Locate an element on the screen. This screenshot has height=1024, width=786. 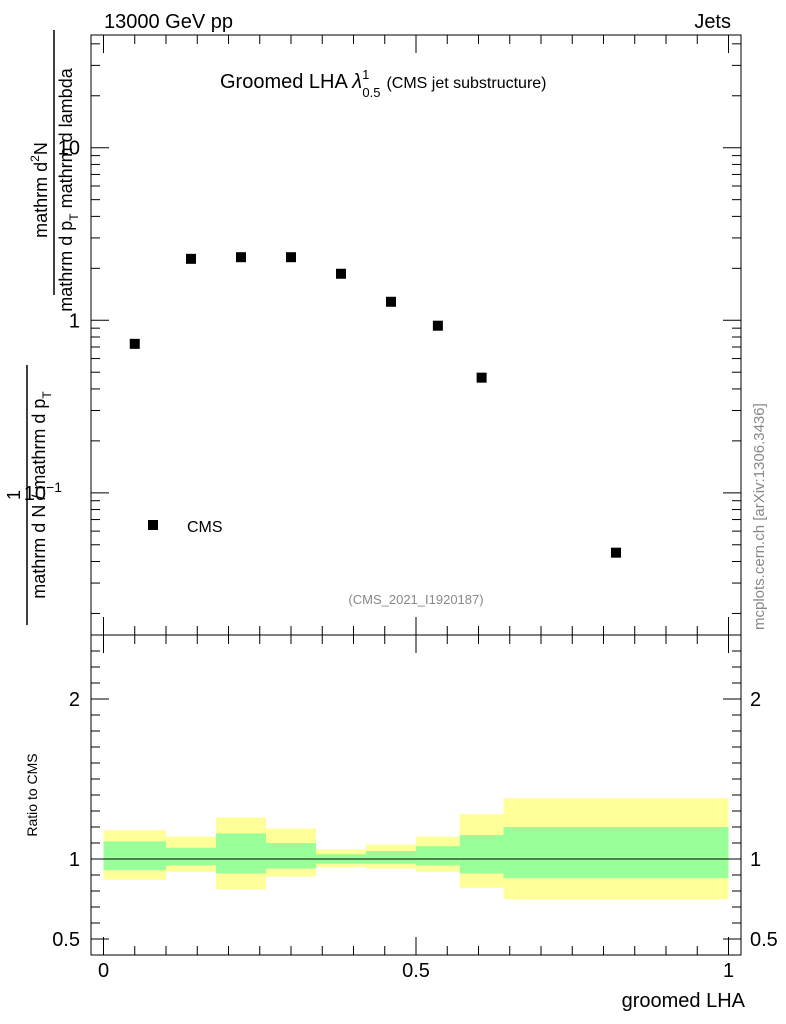
x-tick-label: 0.5 is located at coordinates (416, 971).